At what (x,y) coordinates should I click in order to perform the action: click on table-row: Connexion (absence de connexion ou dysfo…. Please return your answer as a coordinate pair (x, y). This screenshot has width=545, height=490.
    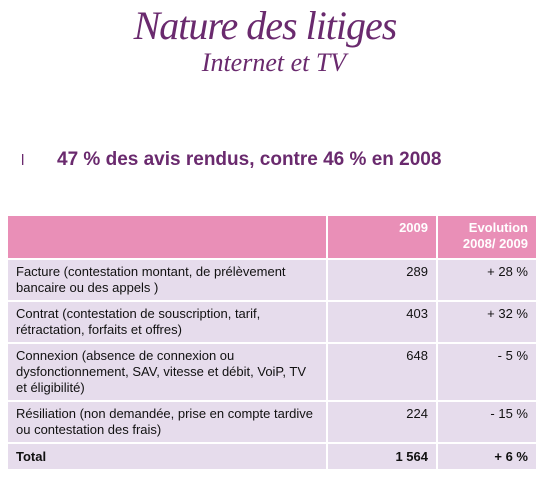
    Looking at the image, I should click on (272, 372).